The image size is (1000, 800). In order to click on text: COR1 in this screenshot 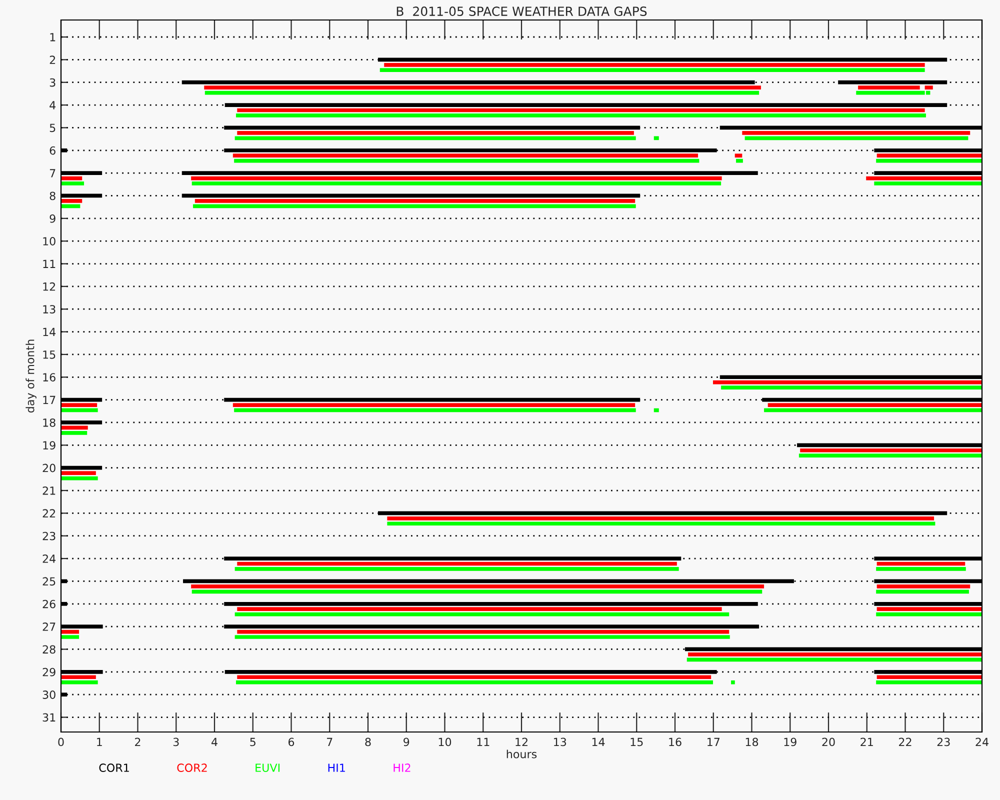, I will do `click(114, 768)`.